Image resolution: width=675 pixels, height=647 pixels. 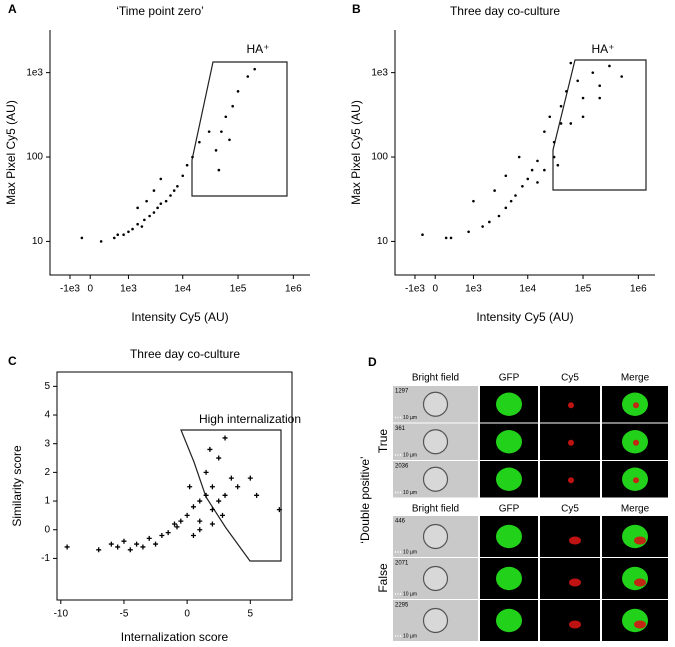 I want to click on cell-id: 2071, so click(x=402, y=564).